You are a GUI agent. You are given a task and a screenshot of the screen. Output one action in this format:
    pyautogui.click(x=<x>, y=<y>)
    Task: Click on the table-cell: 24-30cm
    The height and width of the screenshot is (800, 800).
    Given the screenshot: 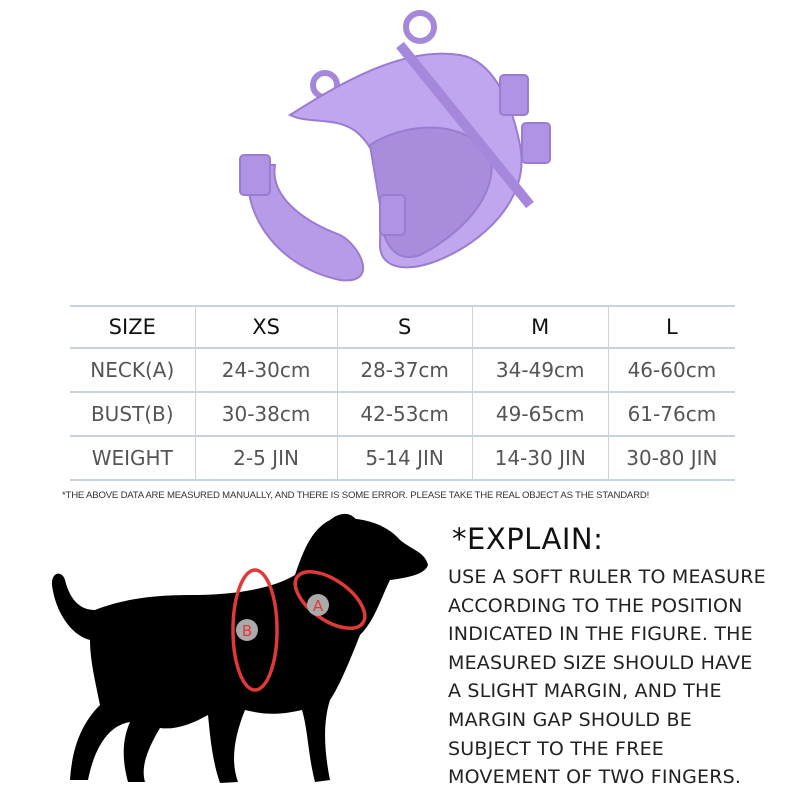 What is the action you would take?
    pyautogui.click(x=266, y=370)
    